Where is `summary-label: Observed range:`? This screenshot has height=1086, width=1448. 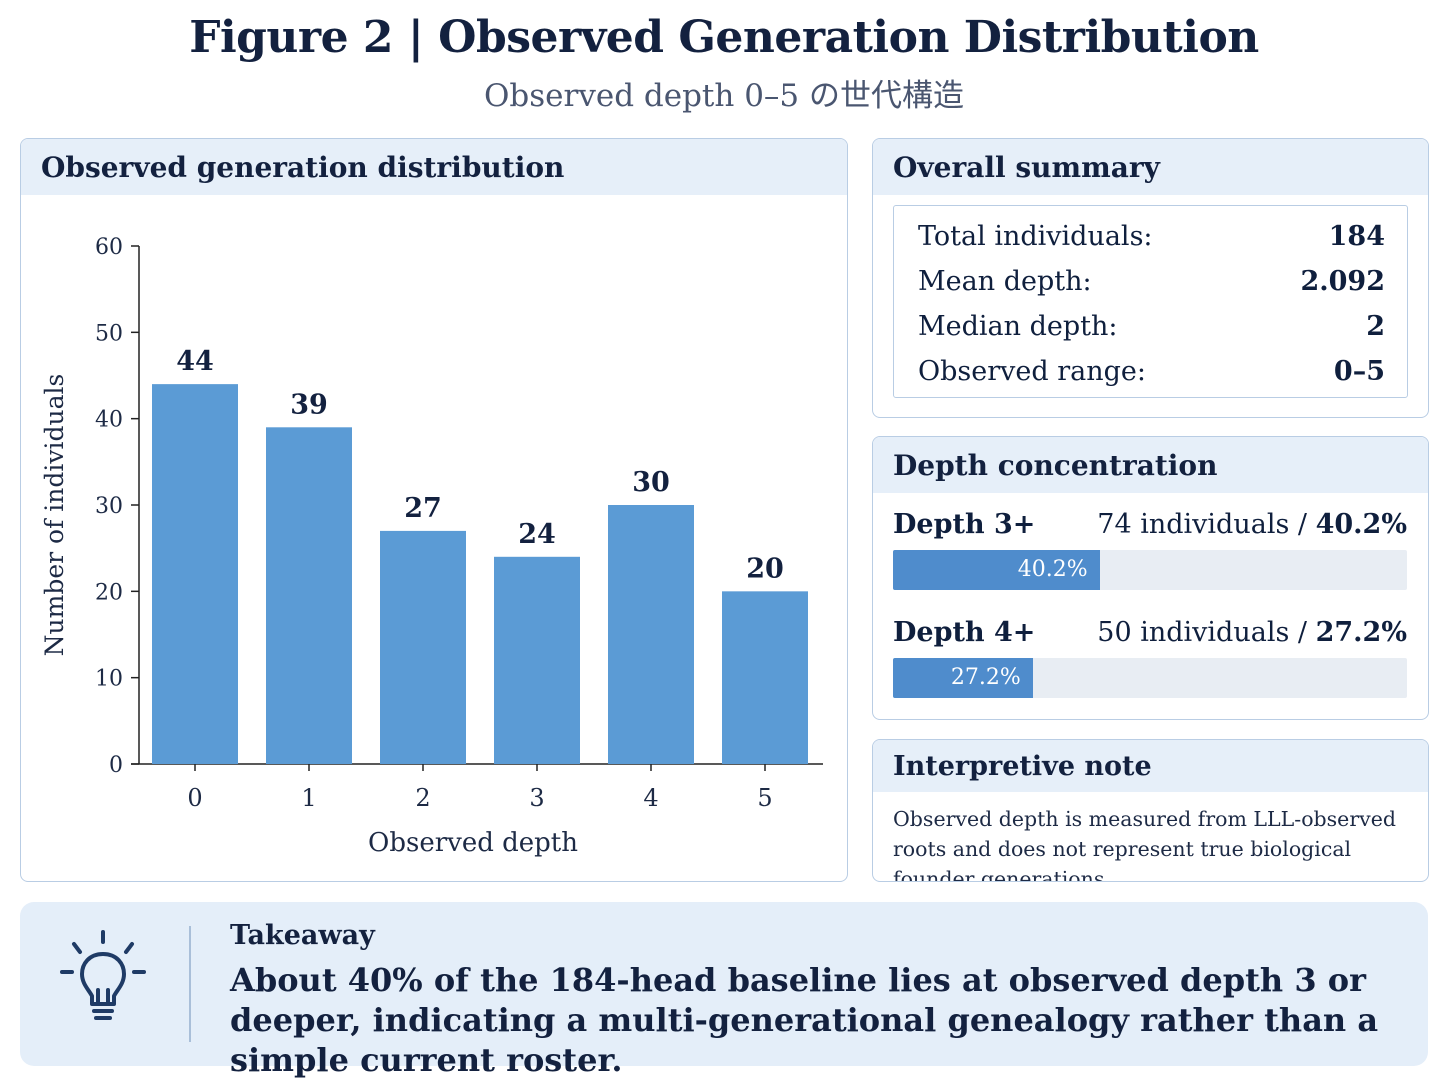
summary-label: Observed range: is located at coordinates (1032, 371).